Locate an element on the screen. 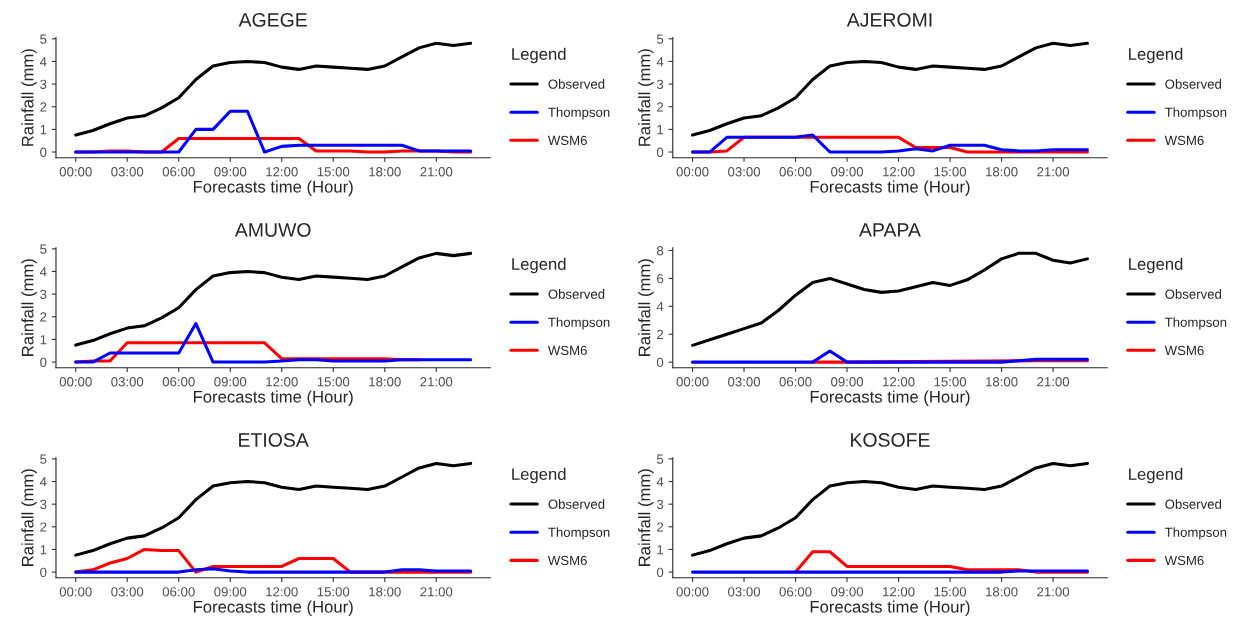 This screenshot has height=628, width=1244. chart-title: KOSOFE is located at coordinates (890, 440).